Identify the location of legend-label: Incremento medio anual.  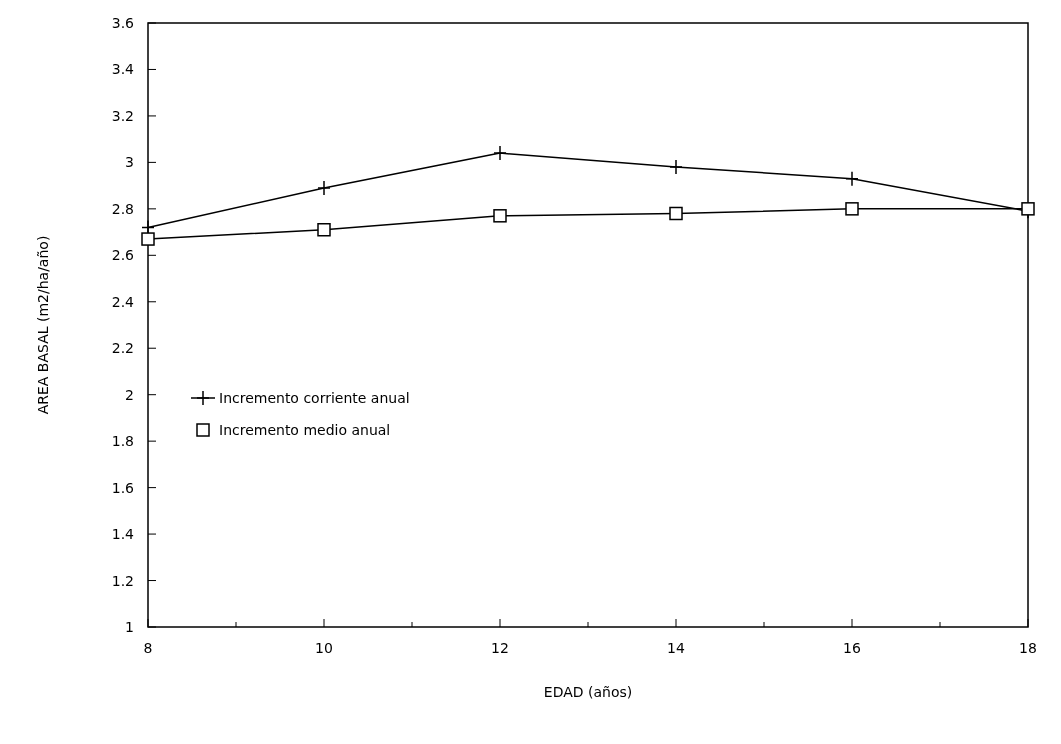
(305, 430).